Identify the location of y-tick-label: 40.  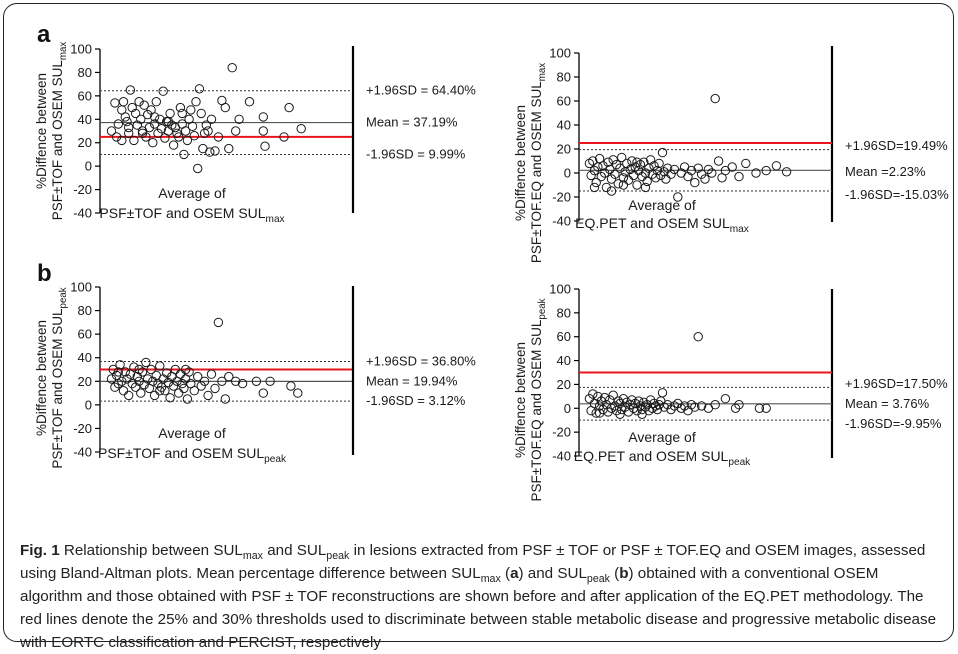
(85, 119).